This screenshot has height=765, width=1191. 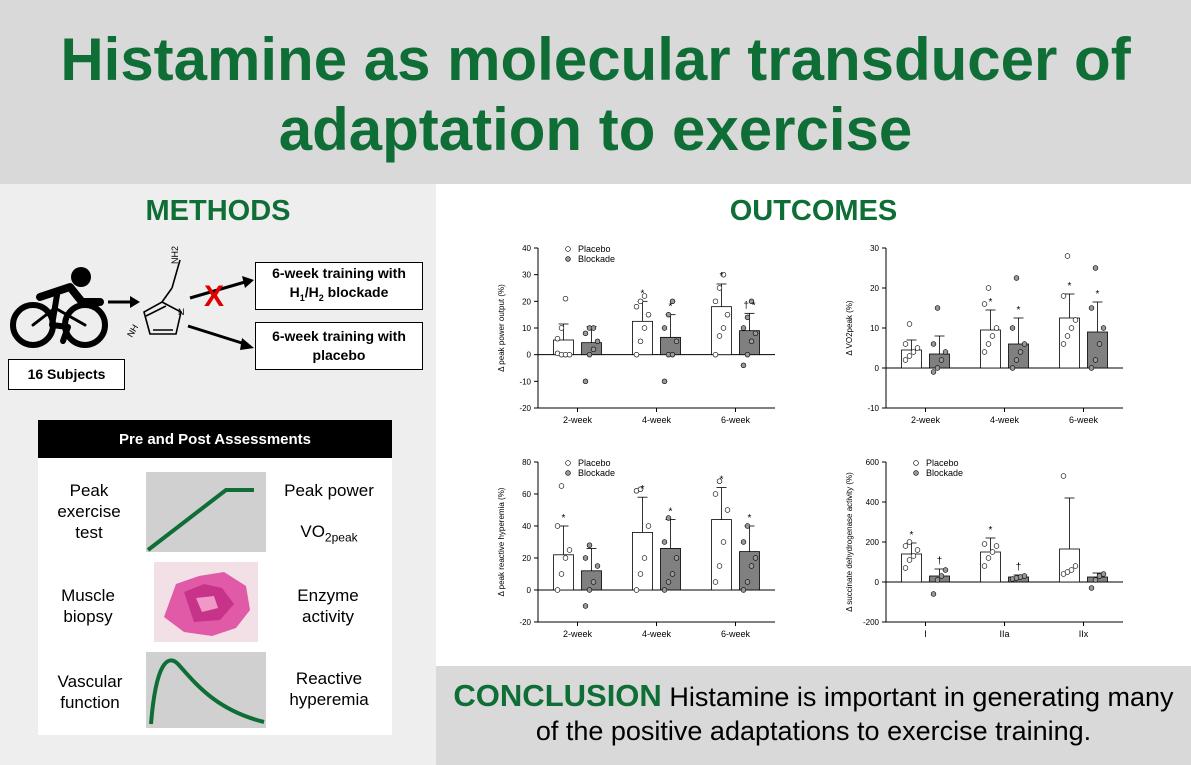 I want to click on methods-diagram: NH2 N NH X, so click(x=132, y=298).